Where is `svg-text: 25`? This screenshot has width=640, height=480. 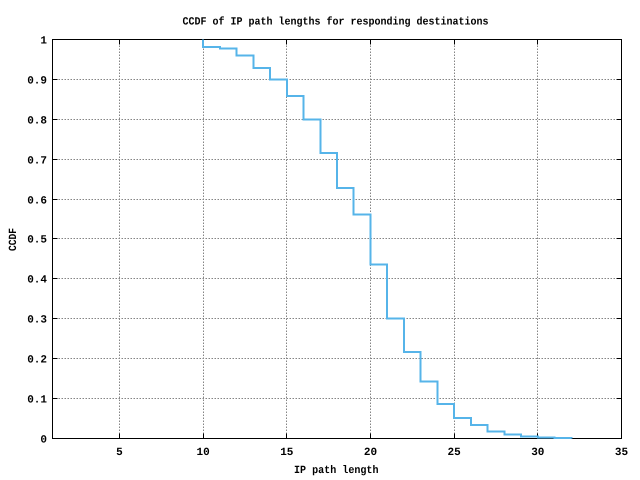 svg-text: 25 is located at coordinates (455, 453).